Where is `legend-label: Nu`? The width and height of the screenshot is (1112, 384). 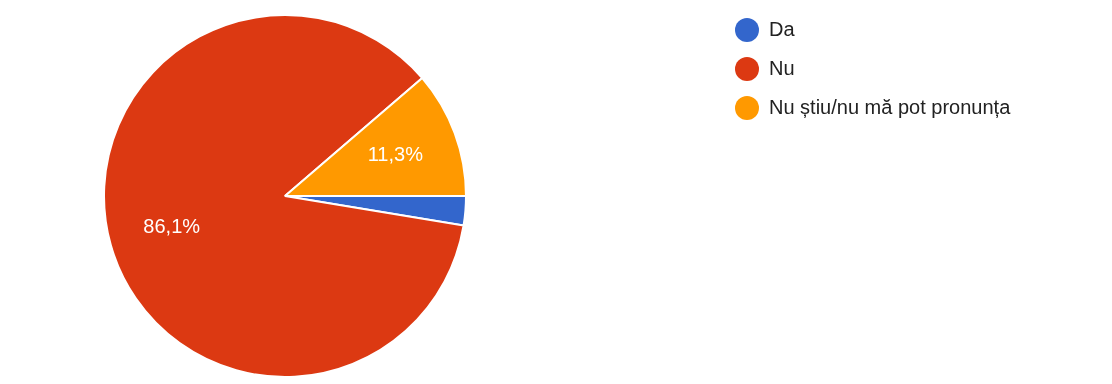 legend-label: Nu is located at coordinates (782, 68).